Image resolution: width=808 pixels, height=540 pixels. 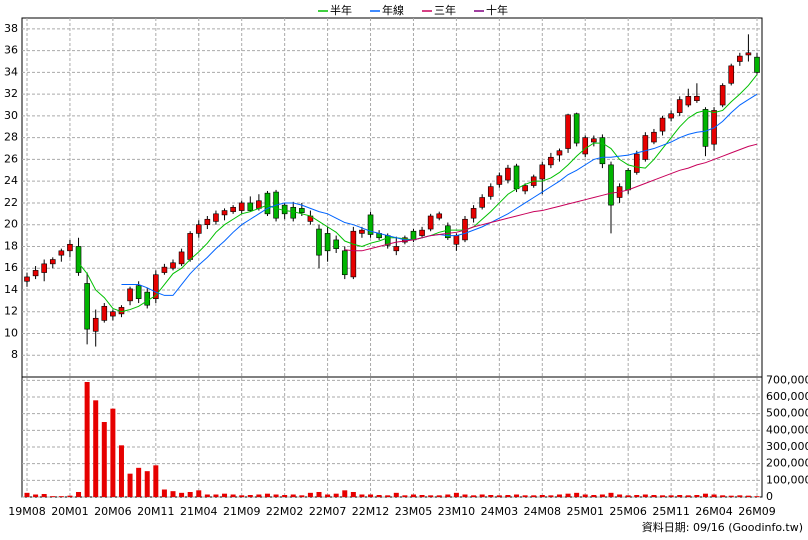 What do you see at coordinates (70, 511) in the screenshot?
I see `x-tick-label: 20M01` at bounding box center [70, 511].